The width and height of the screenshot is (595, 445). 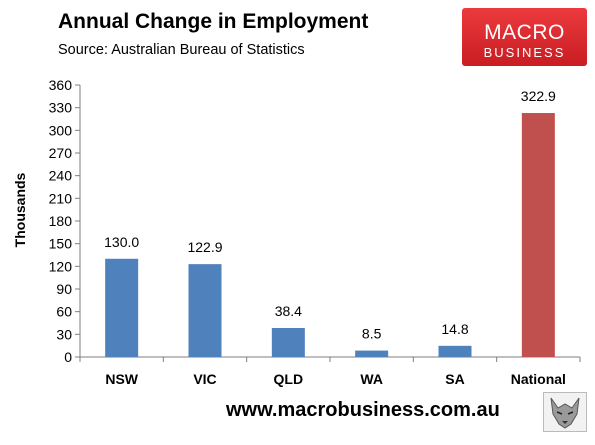 I want to click on y-tick-label: 360, so click(x=61, y=85).